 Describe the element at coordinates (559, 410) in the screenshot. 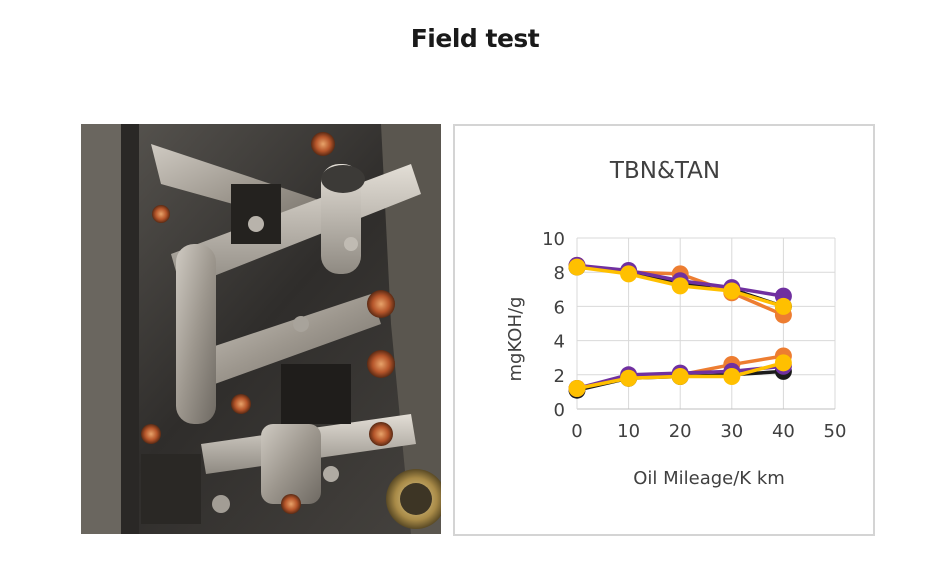

I see `y-tick-label: 0` at that location.